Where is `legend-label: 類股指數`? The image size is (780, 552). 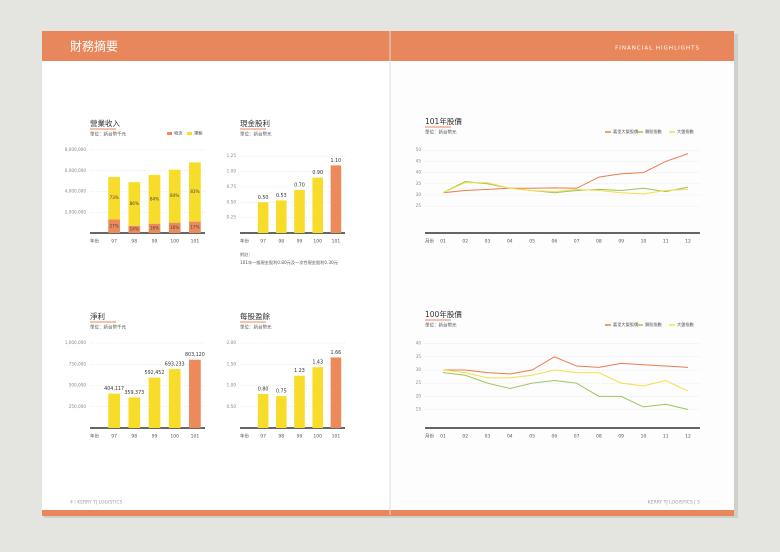 legend-label: 類股指數 is located at coordinates (654, 324).